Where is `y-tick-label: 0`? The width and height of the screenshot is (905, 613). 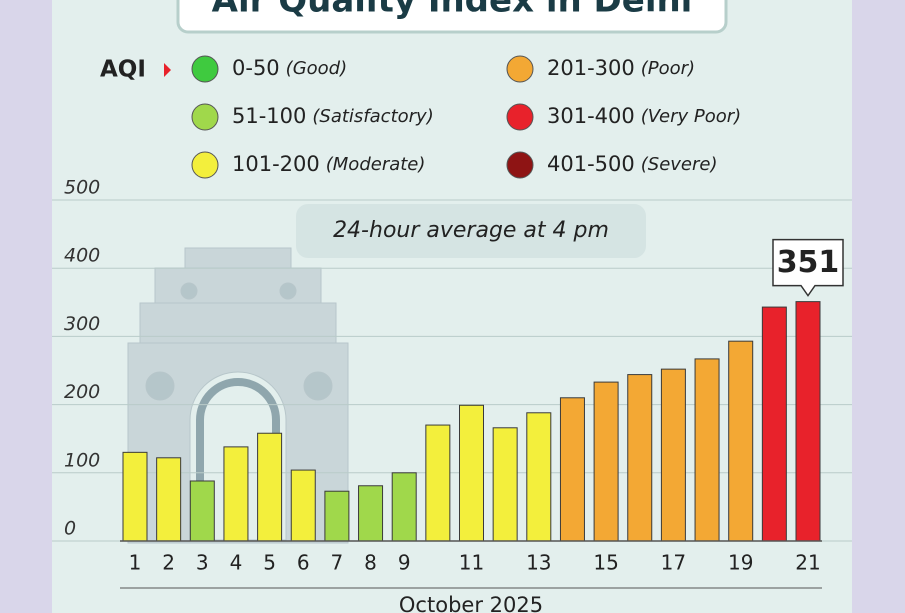
y-tick-label: 0 is located at coordinates (70, 529).